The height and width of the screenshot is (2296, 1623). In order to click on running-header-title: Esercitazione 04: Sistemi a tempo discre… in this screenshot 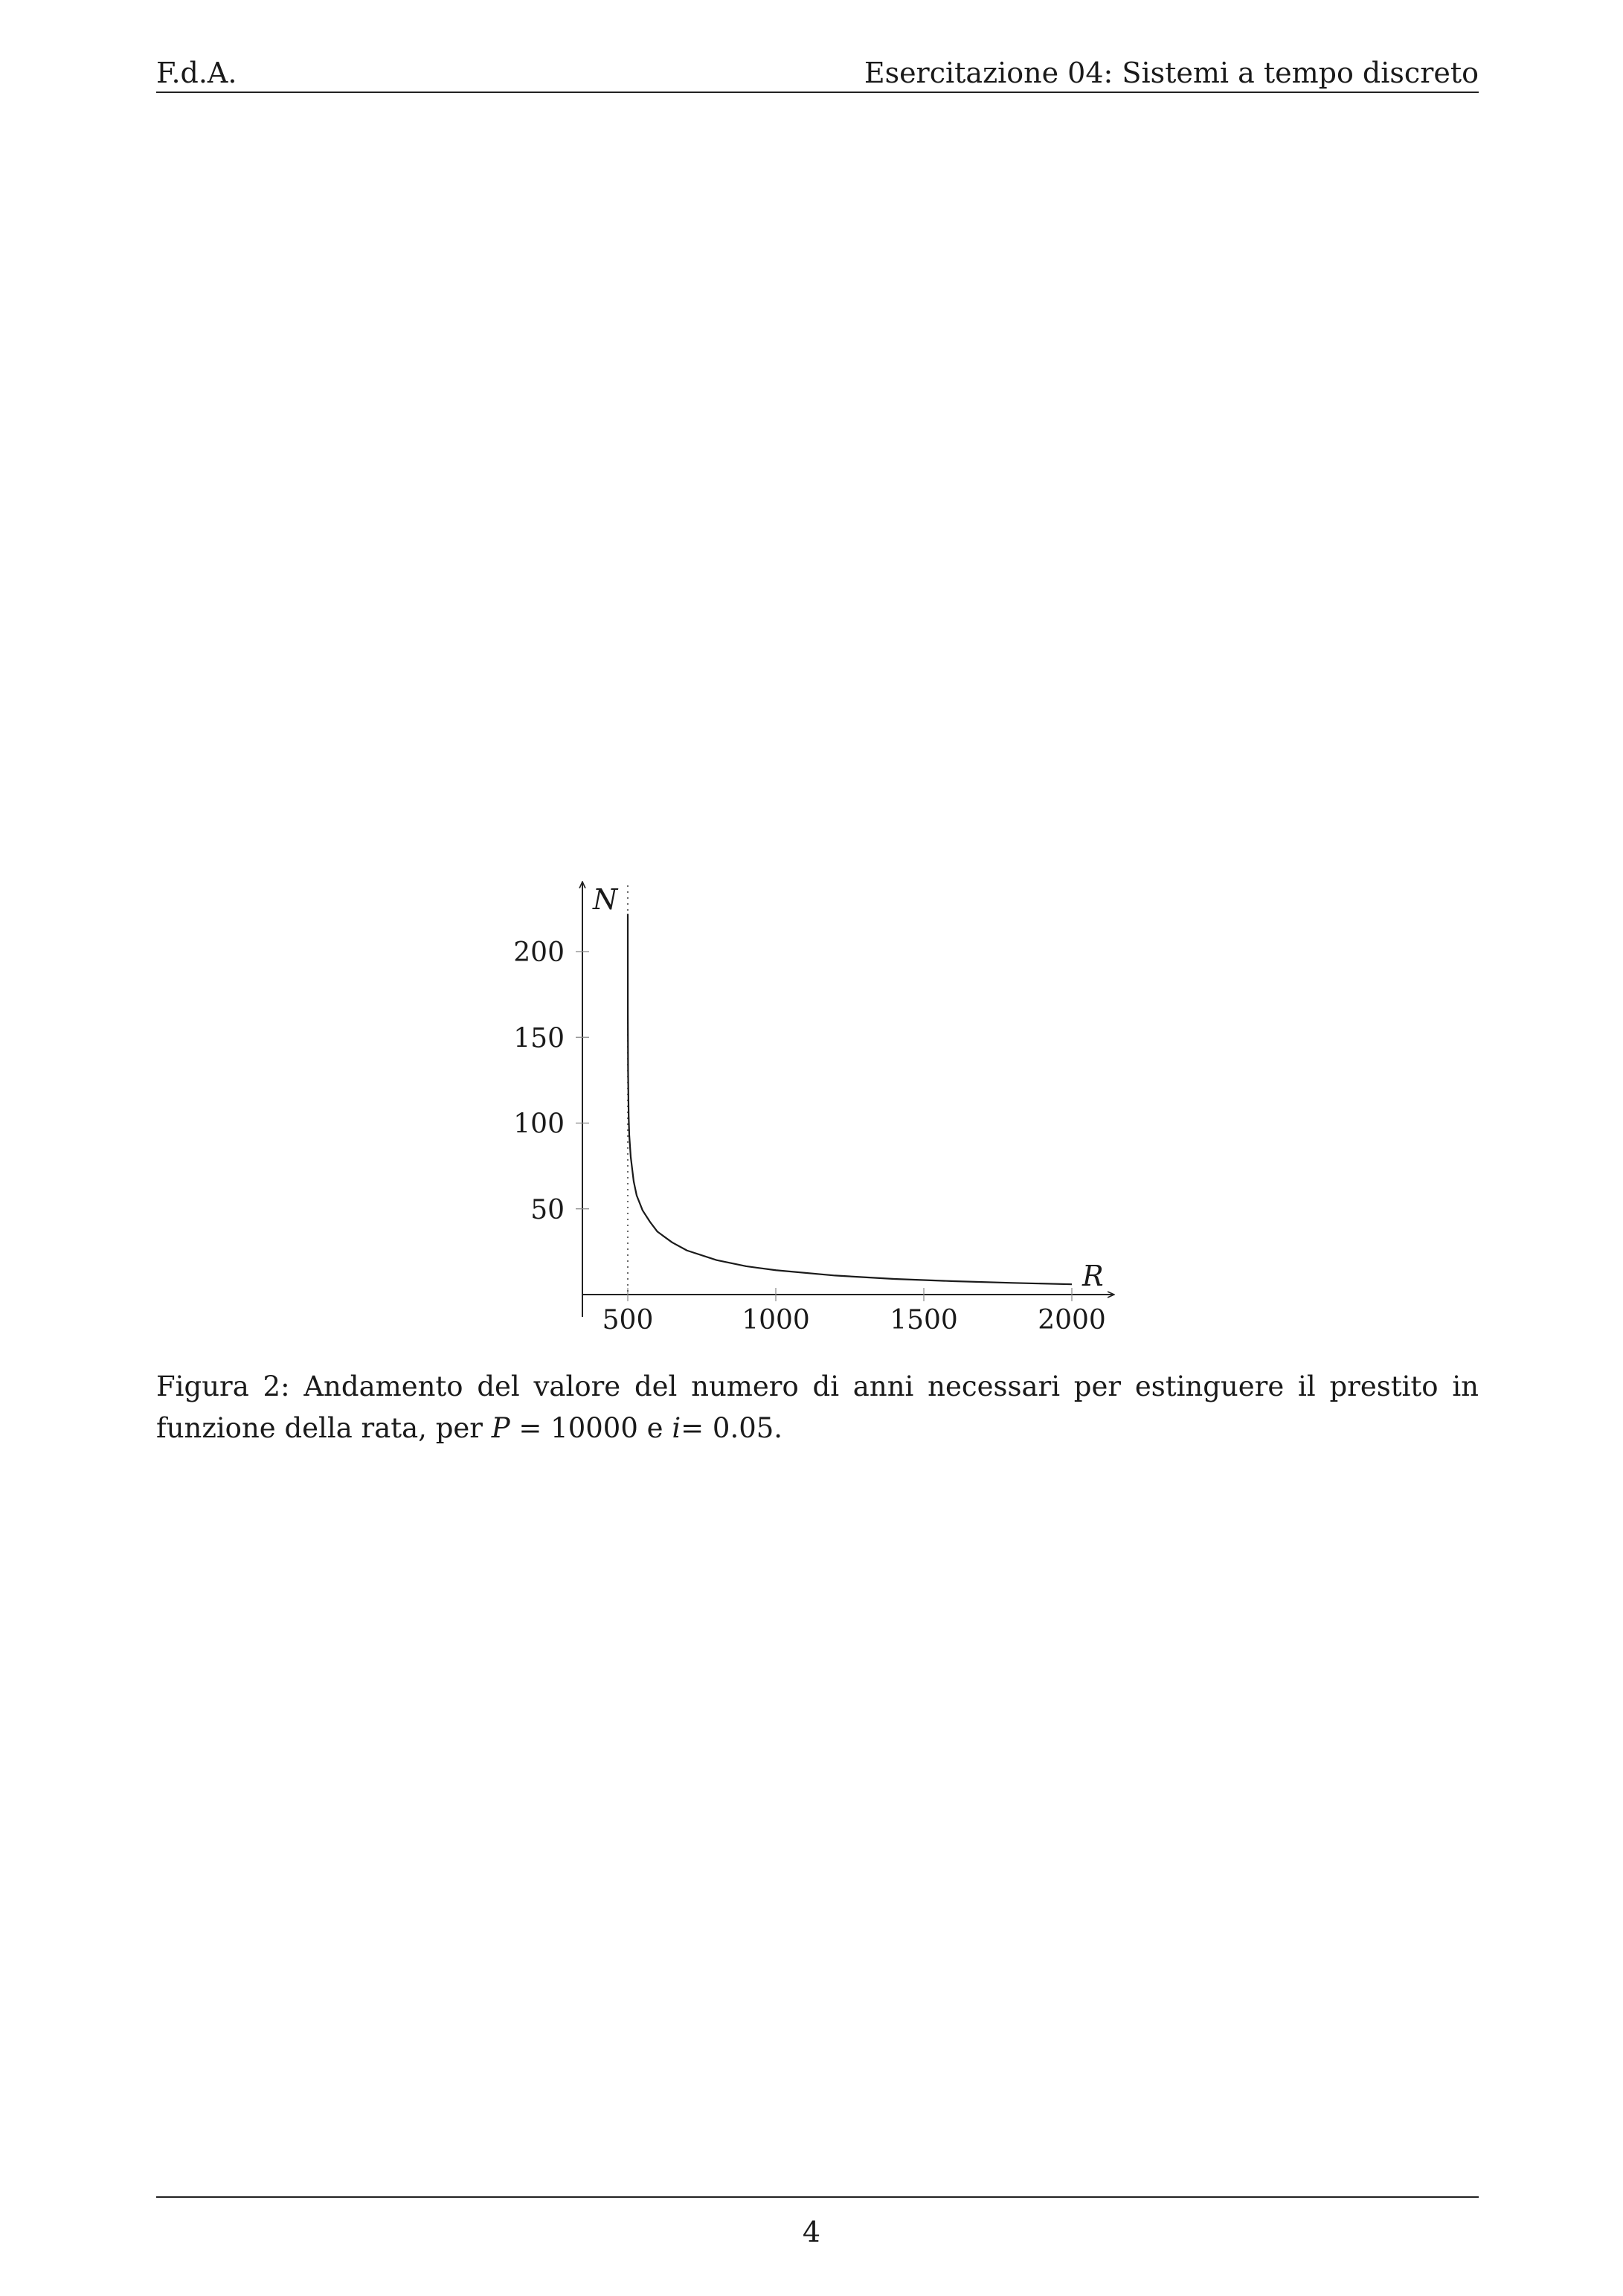, I will do `click(1172, 73)`.